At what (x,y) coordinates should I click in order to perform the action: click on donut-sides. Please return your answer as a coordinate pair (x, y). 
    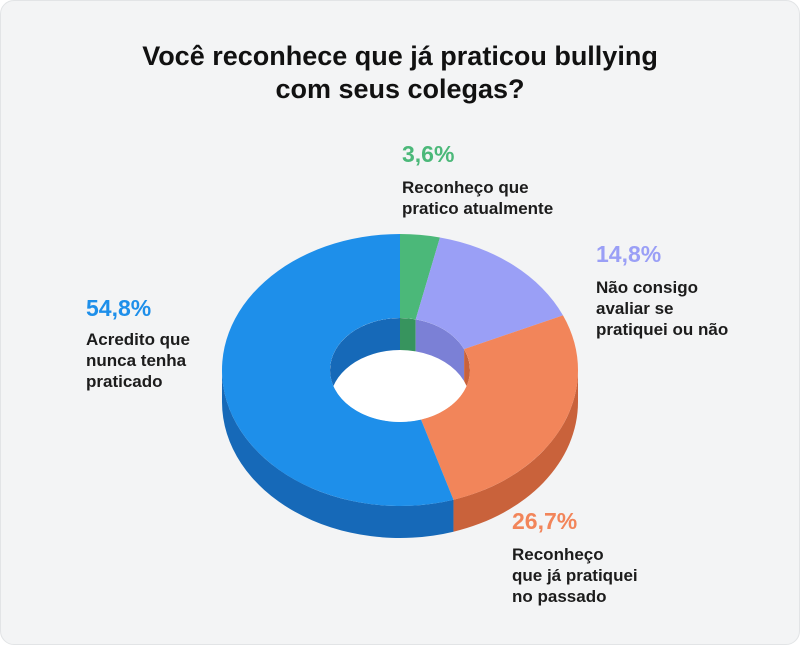
    Looking at the image, I should click on (400, 454).